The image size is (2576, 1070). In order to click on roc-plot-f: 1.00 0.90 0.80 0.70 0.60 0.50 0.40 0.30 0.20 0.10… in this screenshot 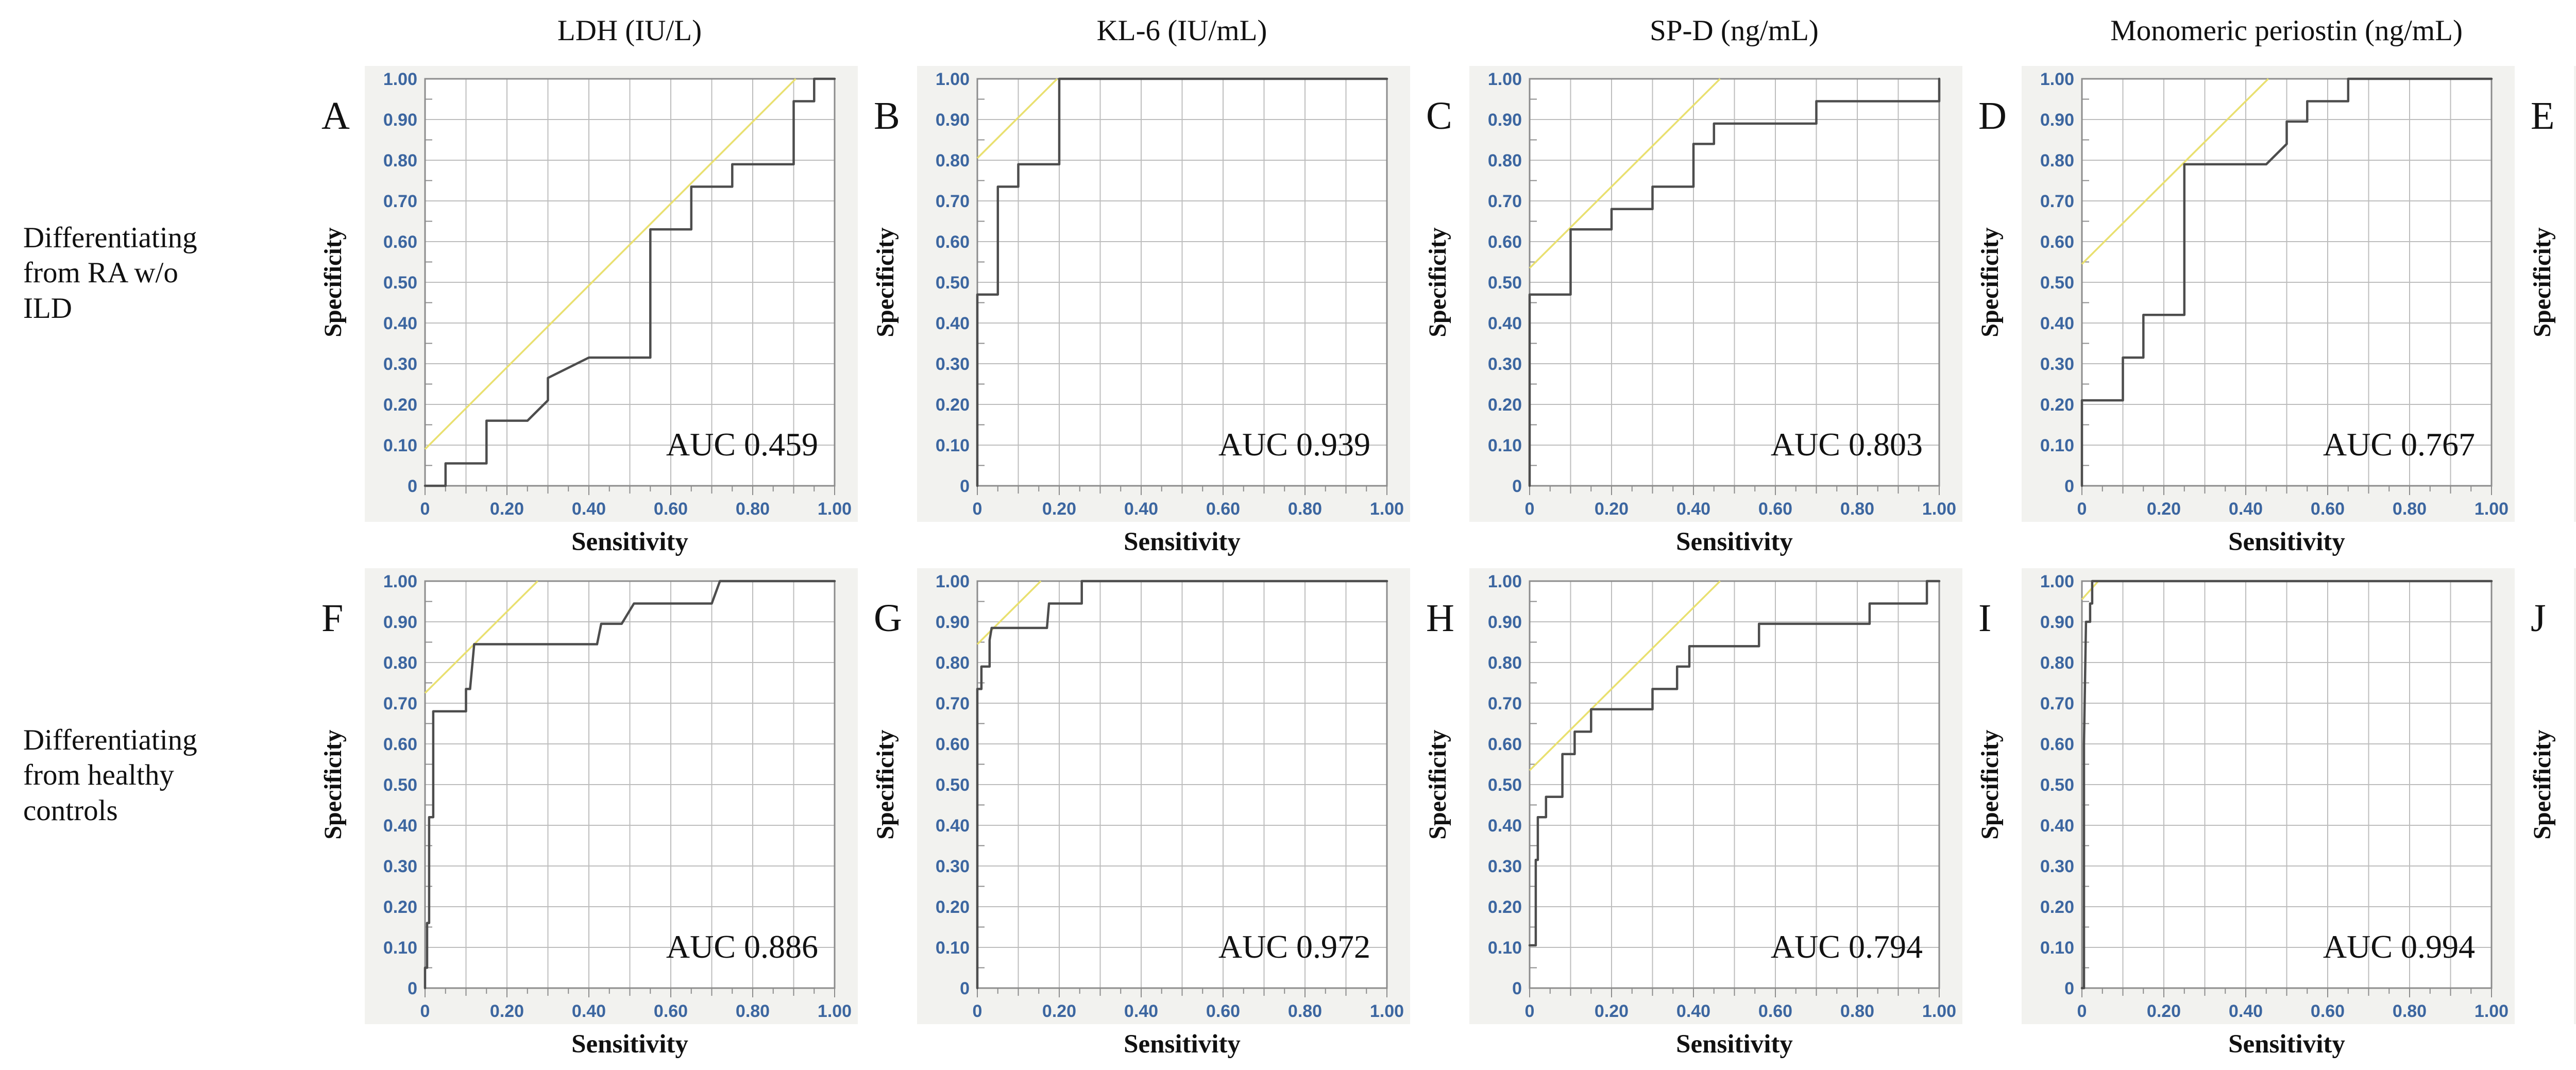, I will do `click(585, 814)`.